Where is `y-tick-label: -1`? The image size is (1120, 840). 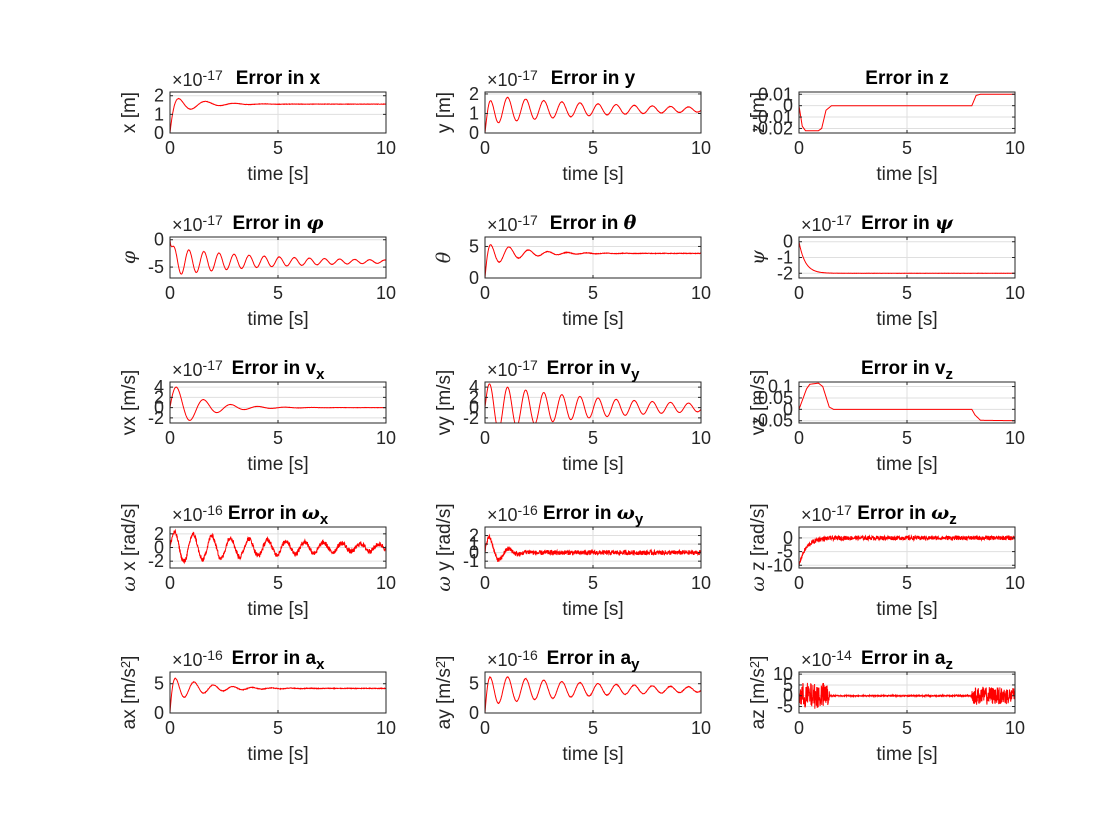
y-tick-label: -1 is located at coordinates (471, 561).